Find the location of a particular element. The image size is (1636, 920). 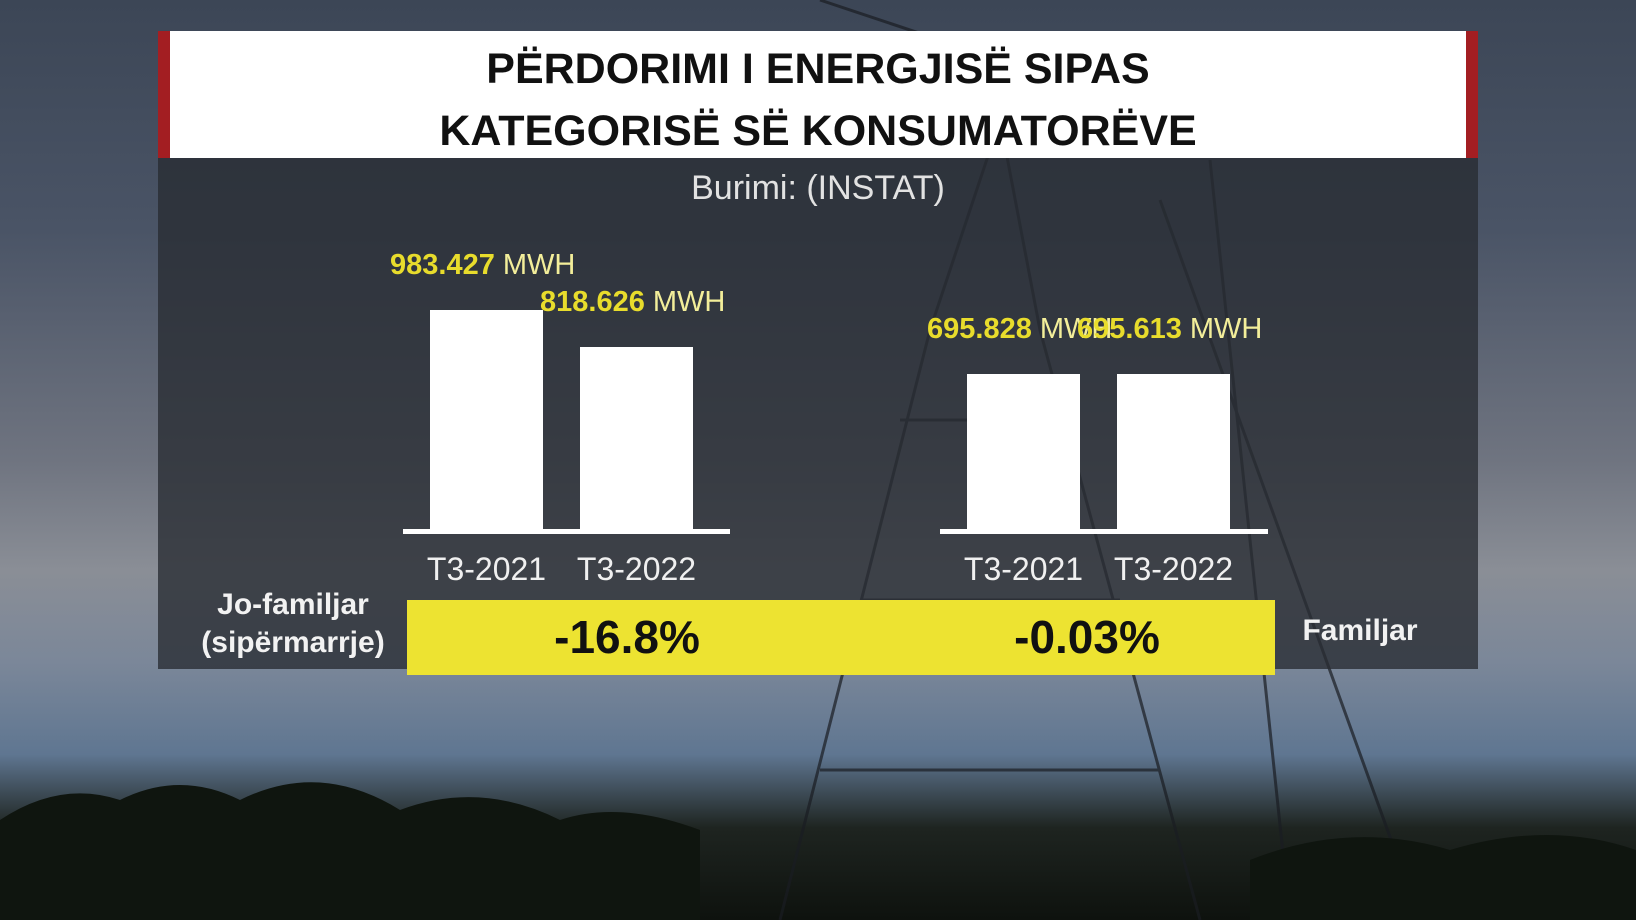

change-label: -0.03% is located at coordinates (1087, 637).